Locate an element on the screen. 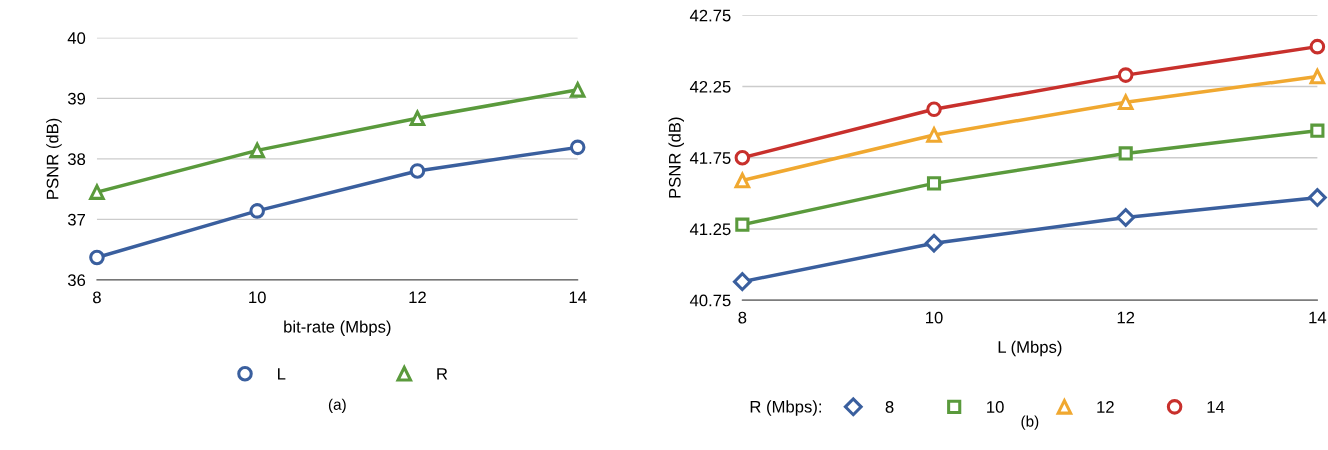  text: (b) is located at coordinates (1030, 422).